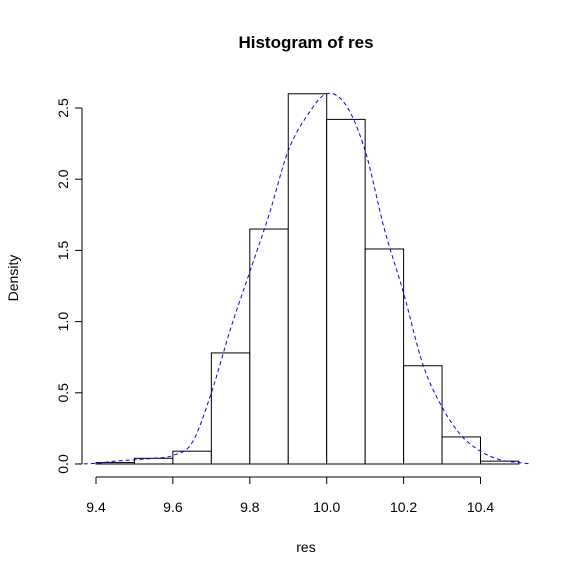 This screenshot has height=576, width=576. What do you see at coordinates (69, 286) in the screenshot?
I see `y-axis: 0.0 0.5 1.0 1.5 2.0 2.5` at bounding box center [69, 286].